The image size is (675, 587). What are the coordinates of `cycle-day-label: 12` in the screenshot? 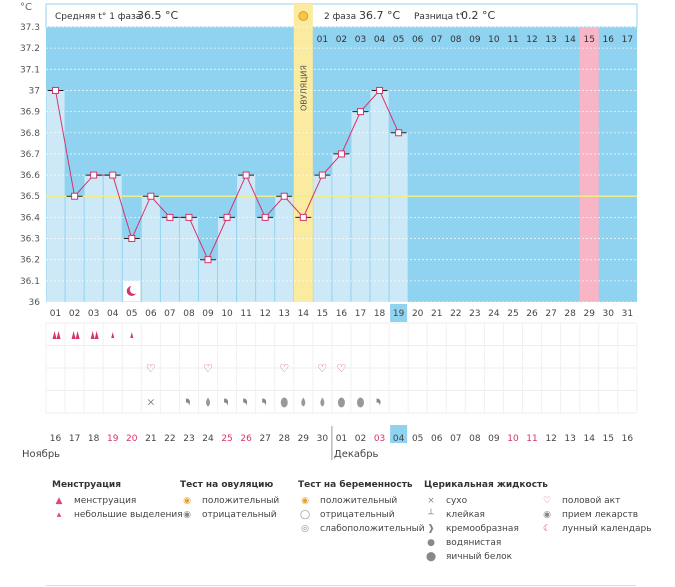 It's located at (264, 314).